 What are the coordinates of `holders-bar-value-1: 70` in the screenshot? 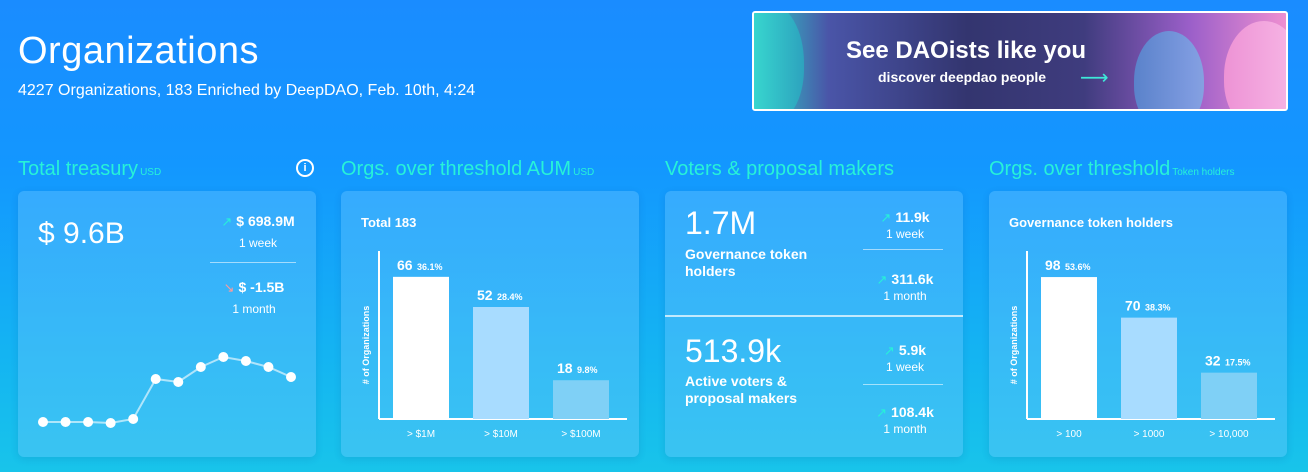 It's located at (1133, 306).